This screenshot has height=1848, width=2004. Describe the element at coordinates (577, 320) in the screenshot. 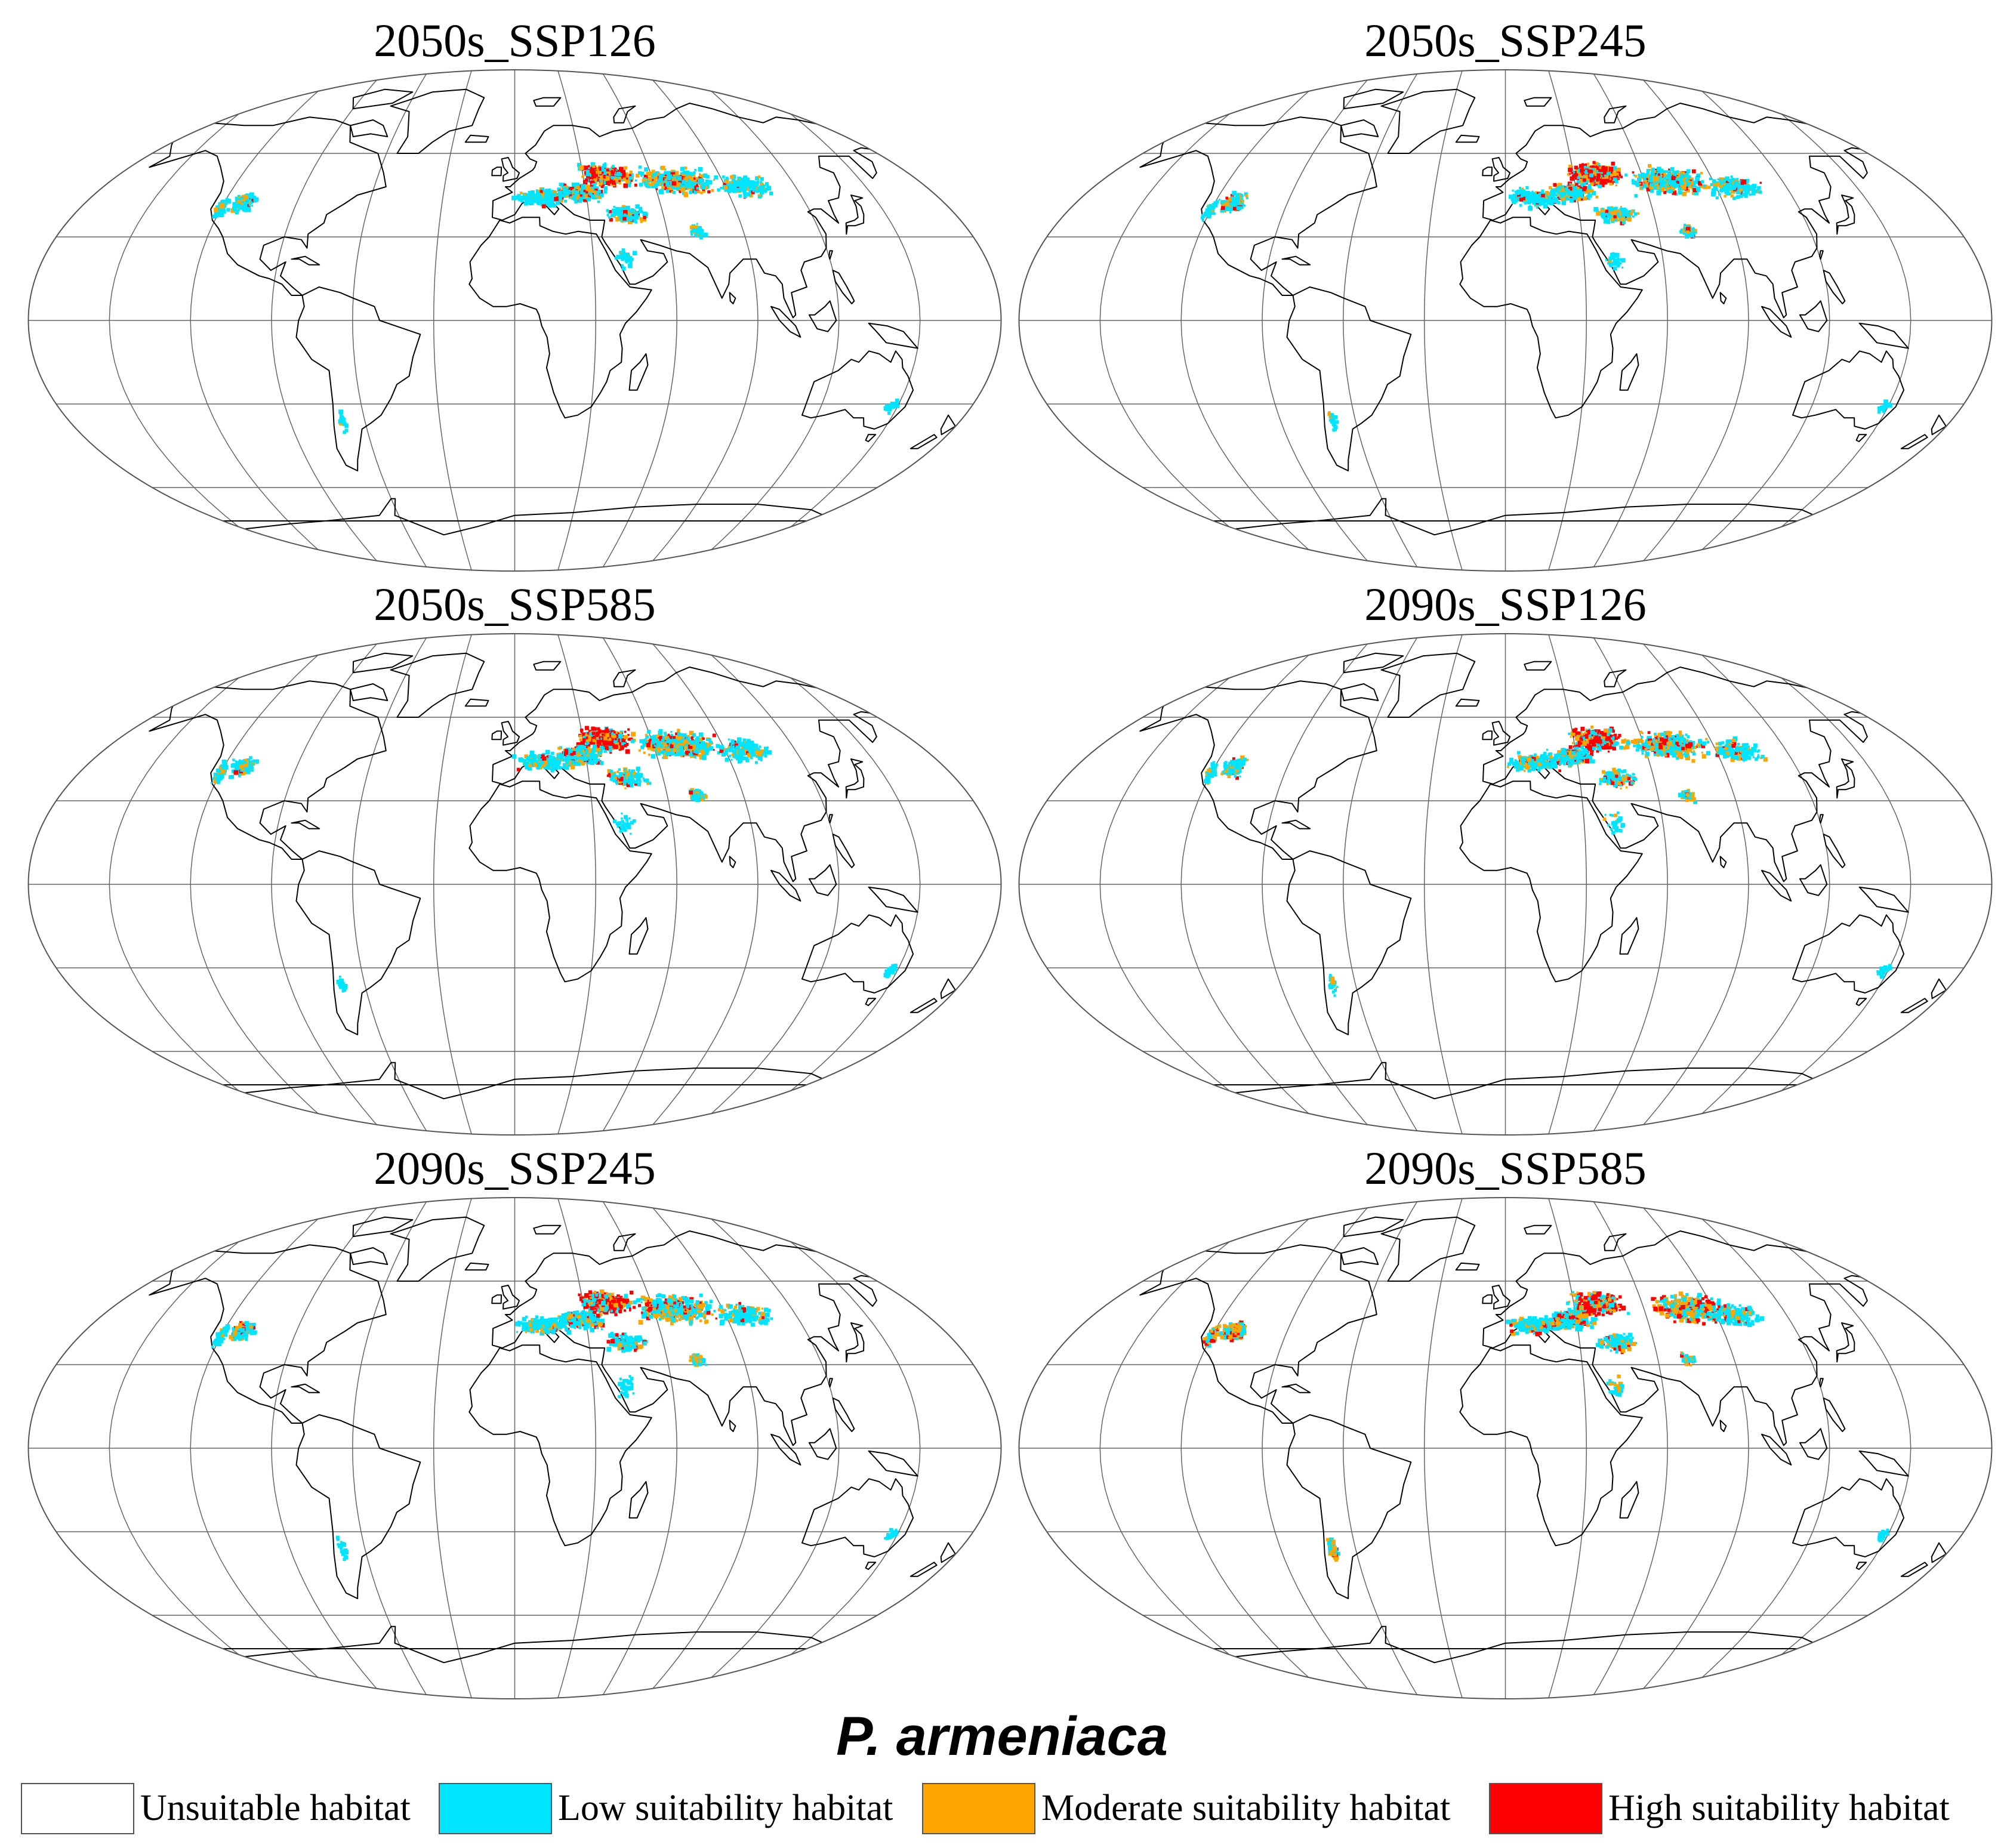

I see `graticule-meridian` at that location.